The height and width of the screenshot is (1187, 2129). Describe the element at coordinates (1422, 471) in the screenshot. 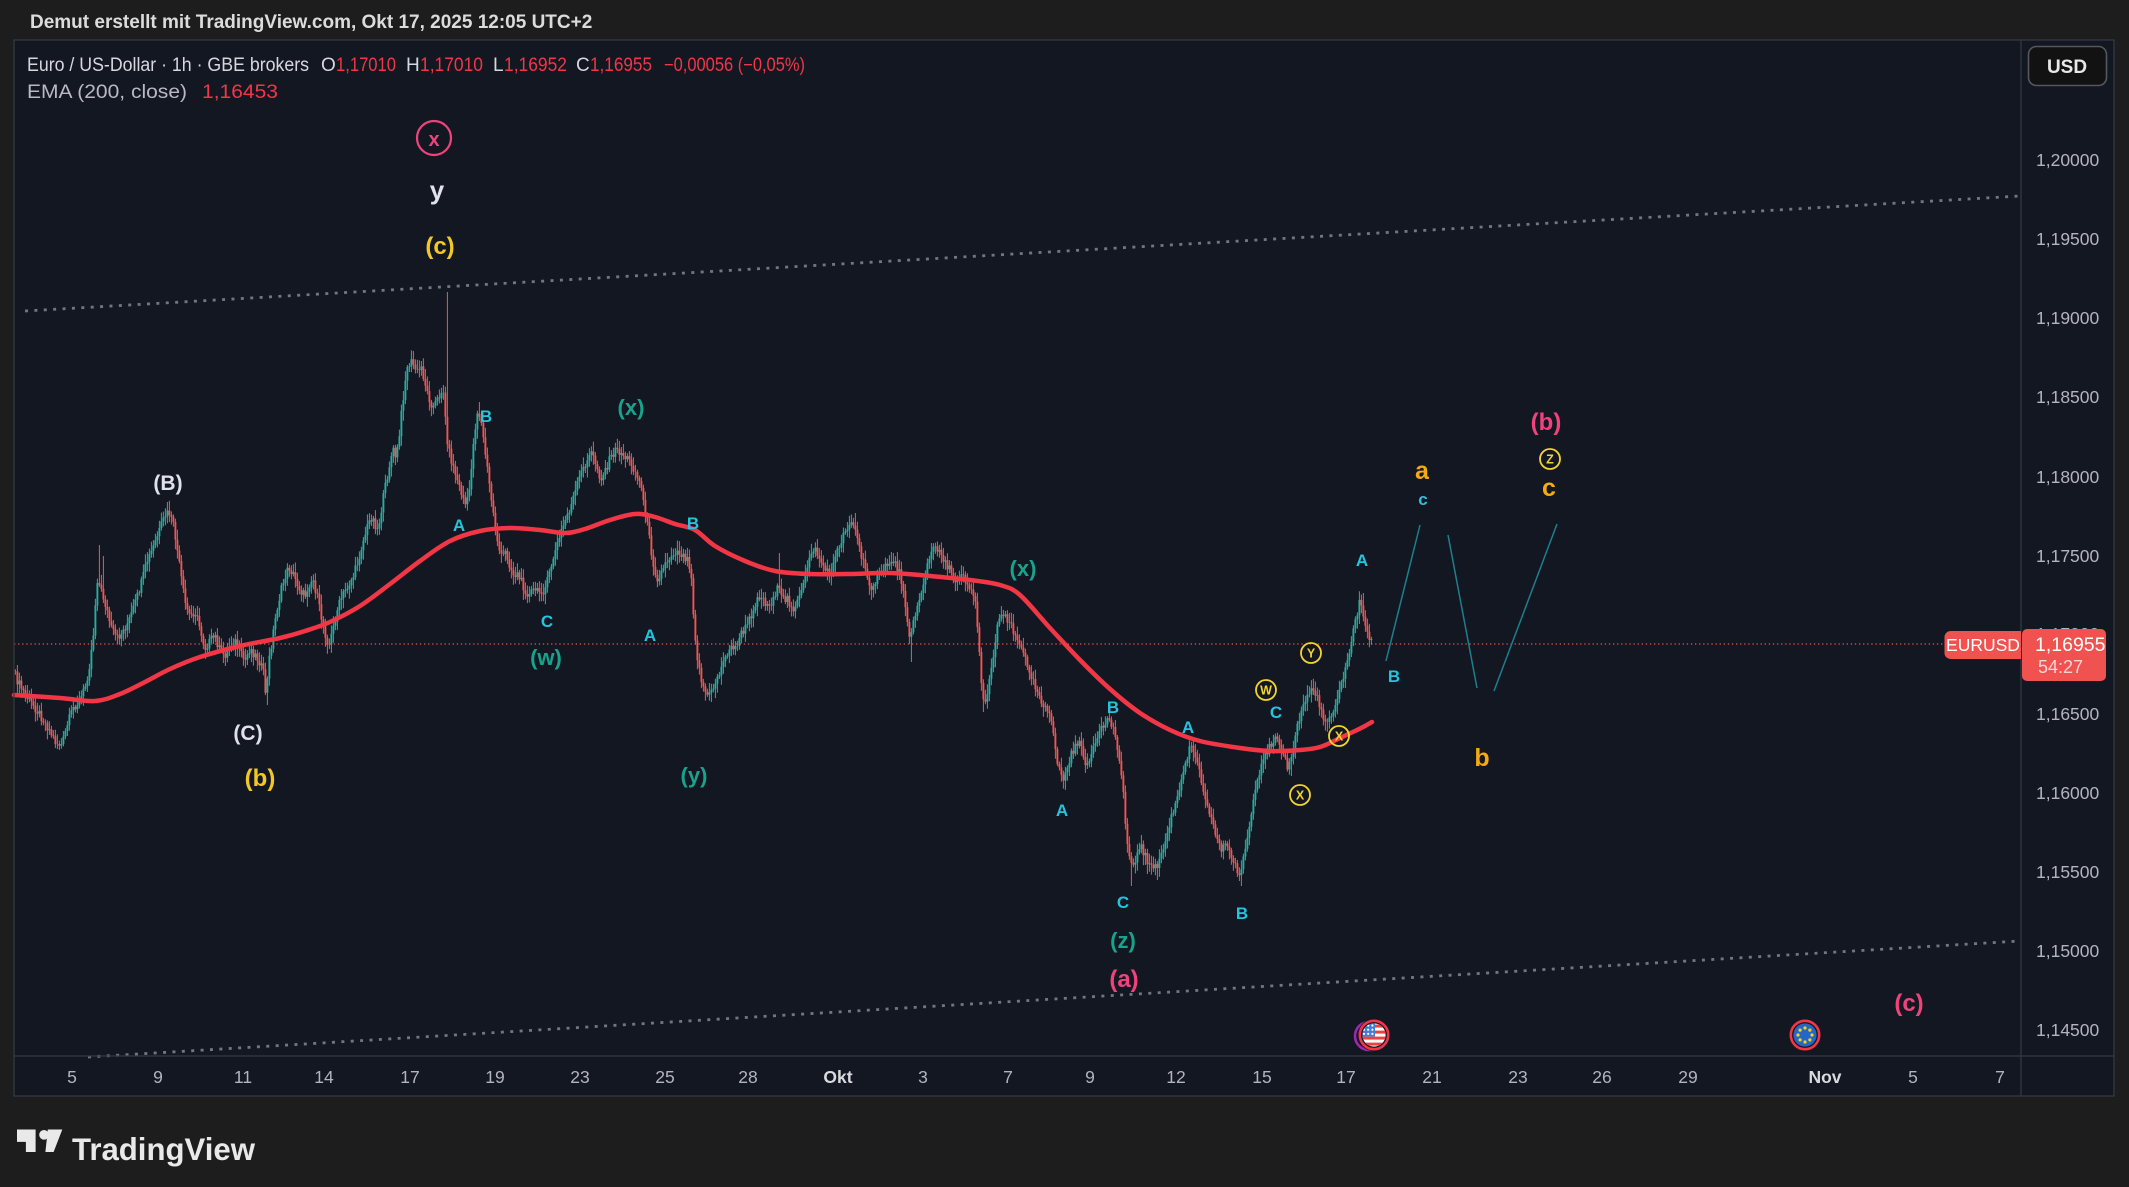

I see `svg-text: a` at that location.